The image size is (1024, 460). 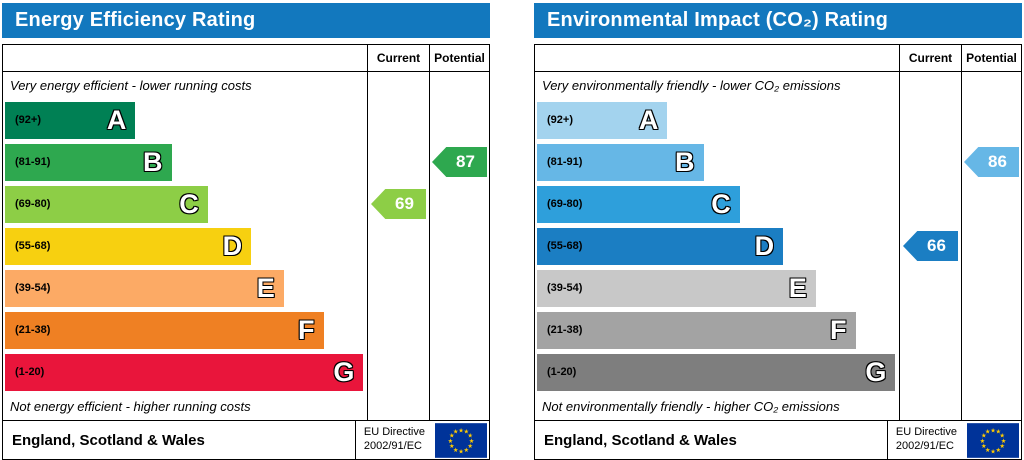 I want to click on band-bar-e: (39-54) E, so click(x=144, y=288).